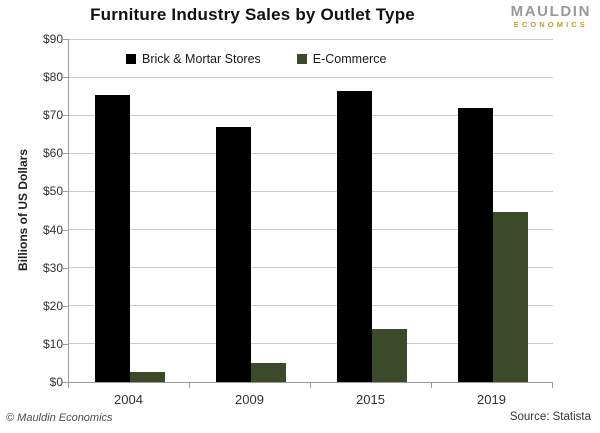 Image resolution: width=600 pixels, height=433 pixels. What do you see at coordinates (550, 417) in the screenshot?
I see `source-text: Source: Statista` at bounding box center [550, 417].